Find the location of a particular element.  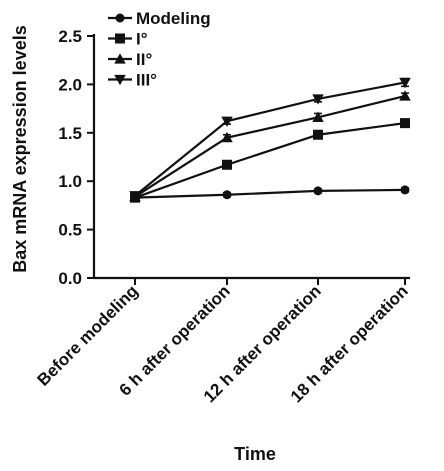

y-ticks: 0.0 0.5 1.0 1.5 2.0 2.5 is located at coordinates (76, 157).